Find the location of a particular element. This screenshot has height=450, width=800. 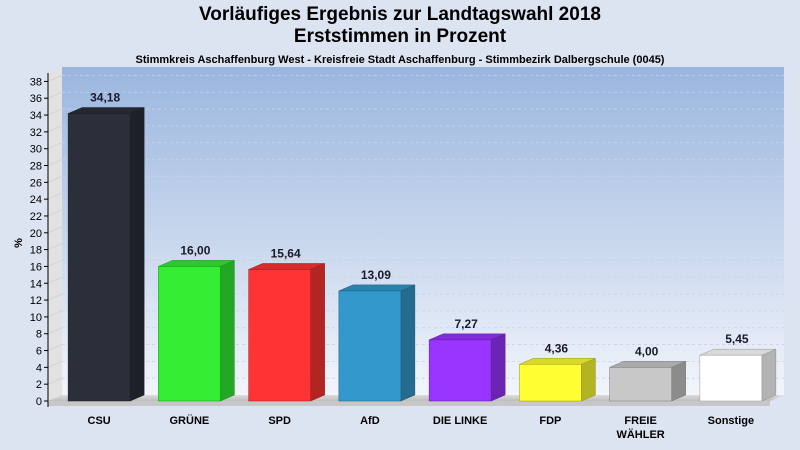

x-tick-label: SPD is located at coordinates (279, 421).